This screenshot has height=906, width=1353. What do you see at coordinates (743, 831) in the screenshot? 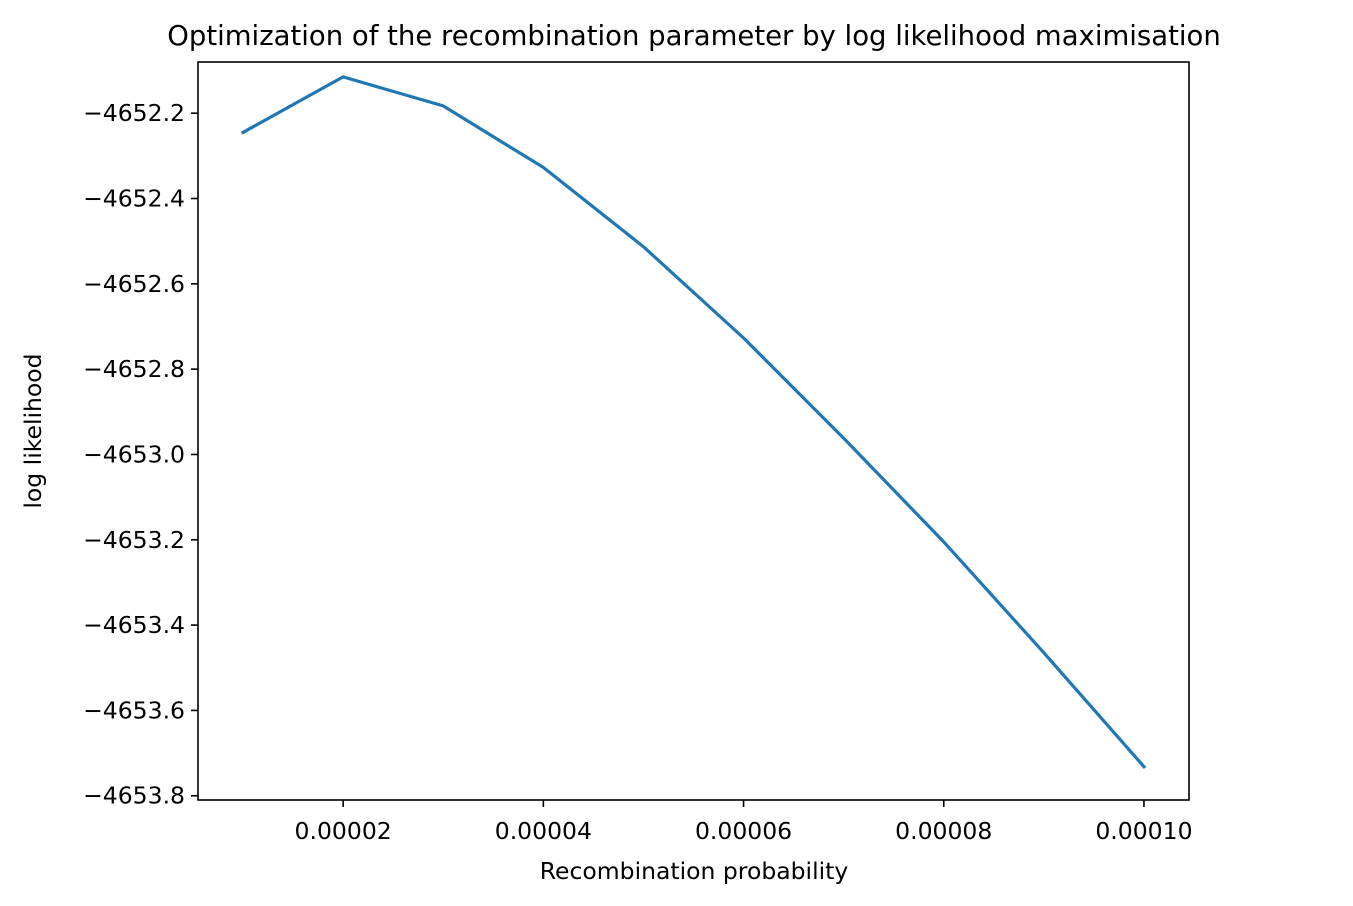
I see `x-tick-label: 0.00006` at bounding box center [743, 831].